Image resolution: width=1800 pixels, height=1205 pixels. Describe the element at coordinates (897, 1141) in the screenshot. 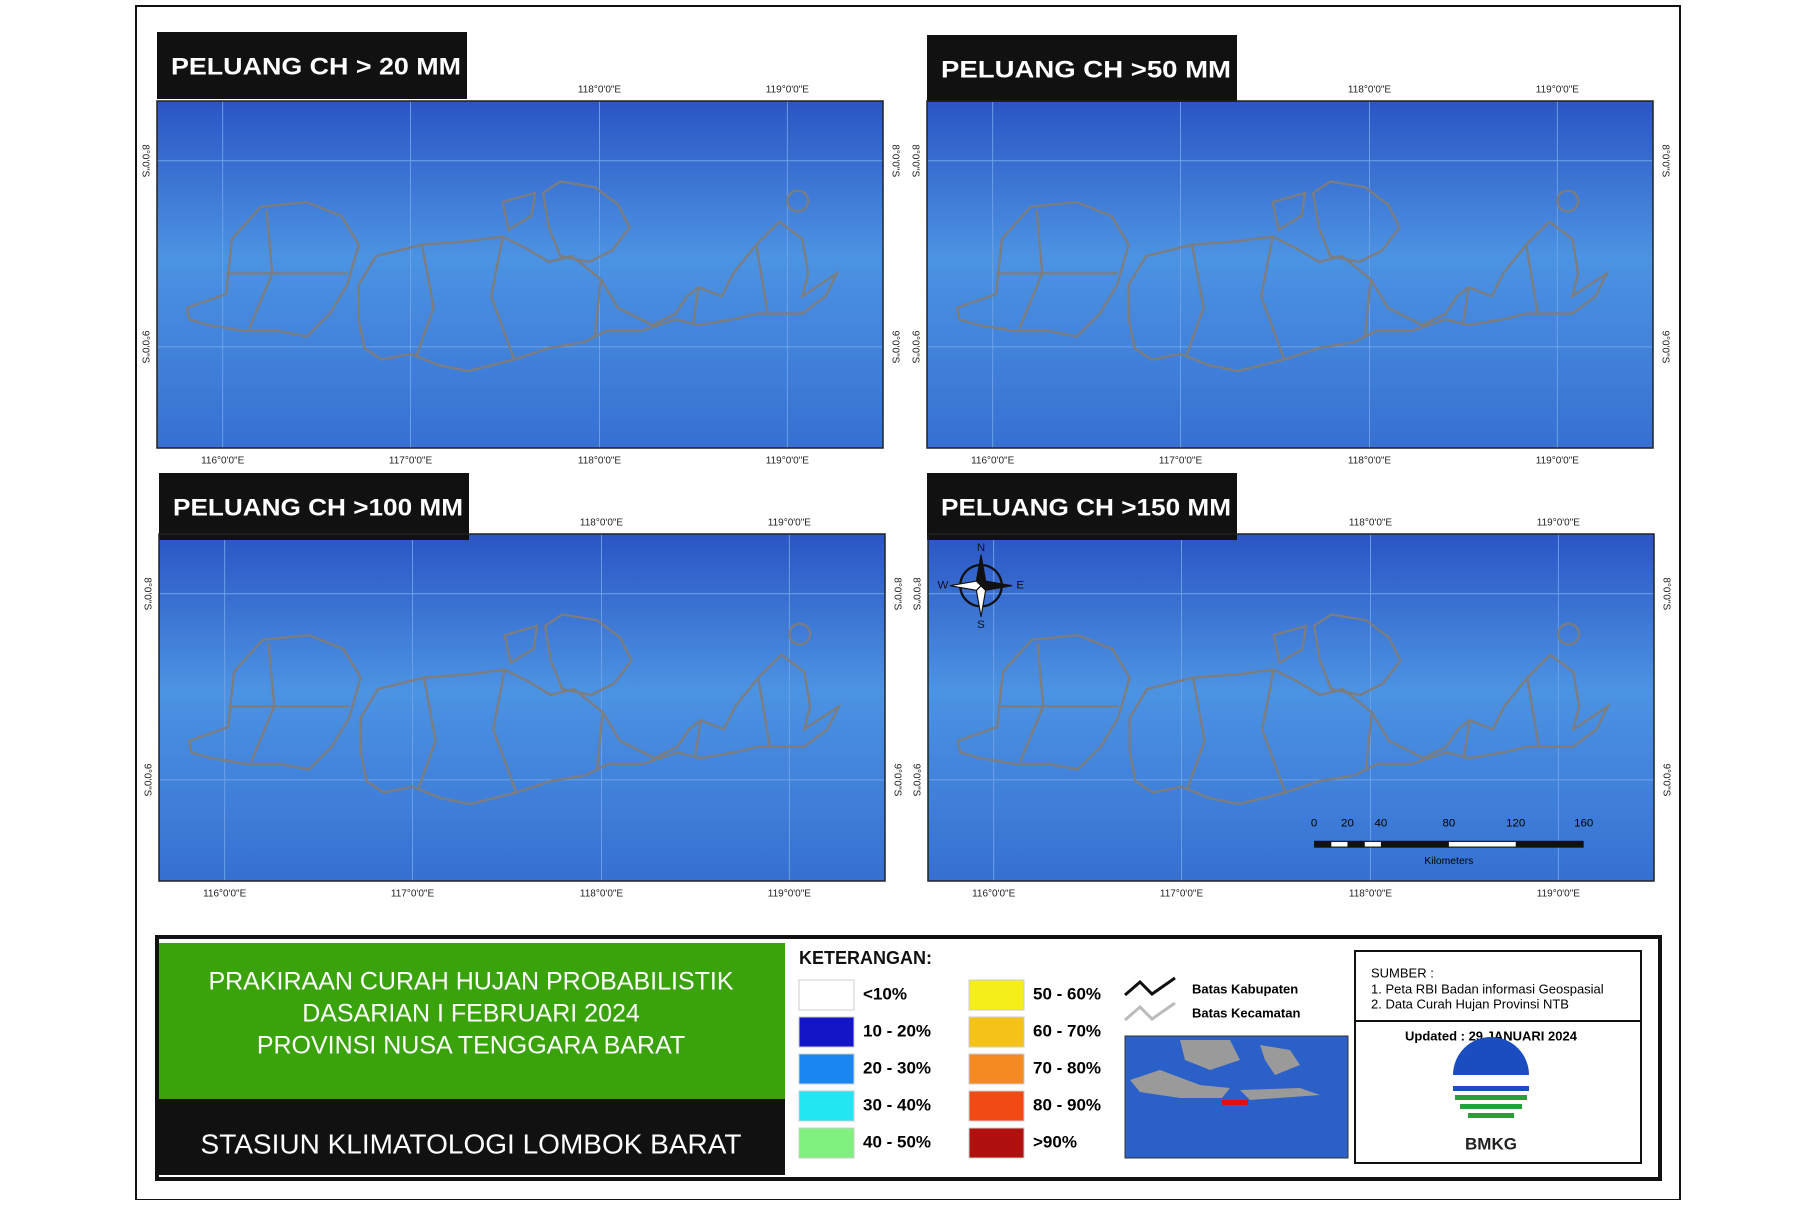

I see `legend-label: 40 - 50%` at that location.